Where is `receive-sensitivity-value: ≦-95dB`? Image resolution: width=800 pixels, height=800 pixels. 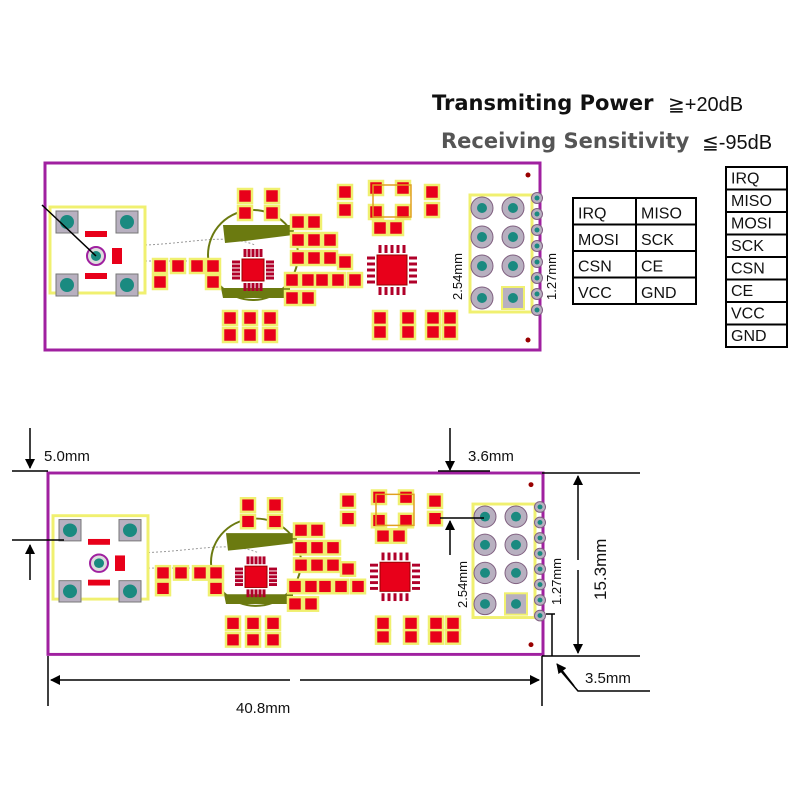 receive-sensitivity-value: ≦-95dB is located at coordinates (737, 143).